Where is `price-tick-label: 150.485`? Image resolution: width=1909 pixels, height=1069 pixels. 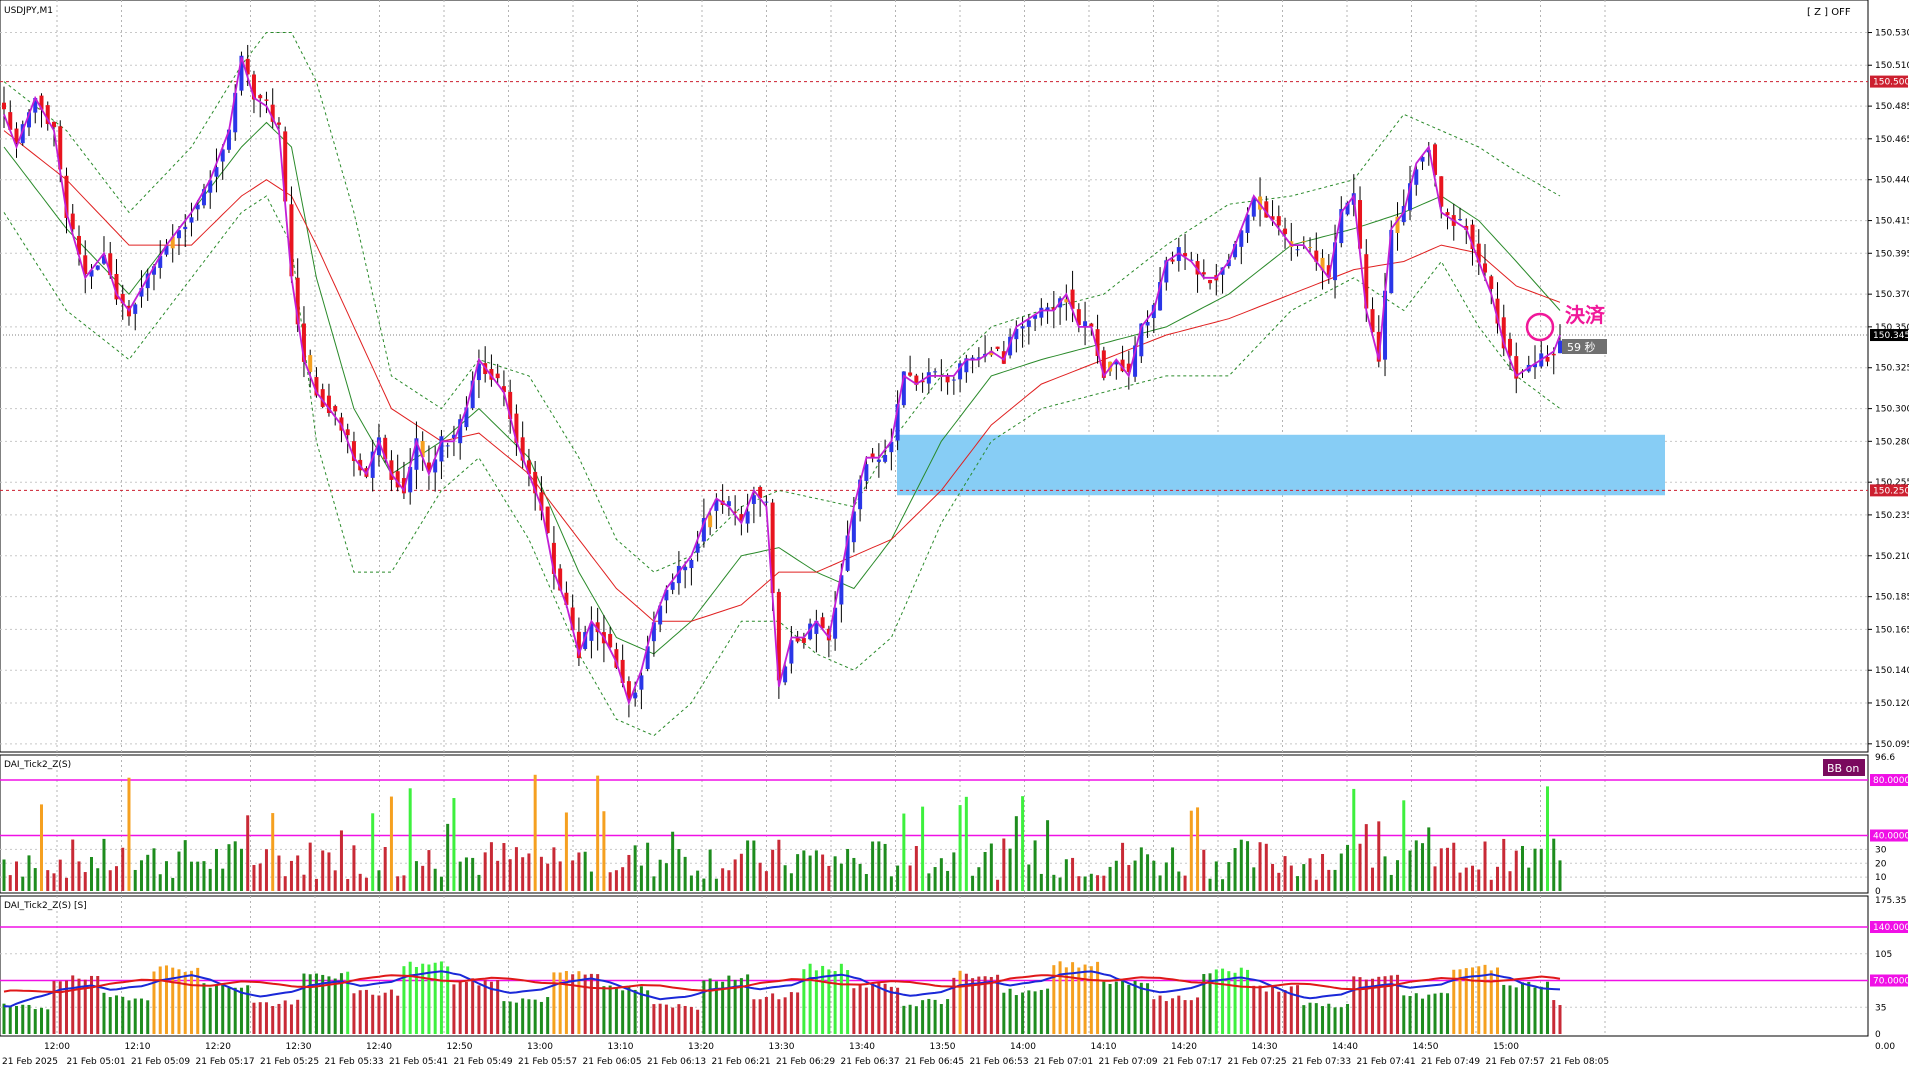
price-tick-label: 150.485 is located at coordinates (1892, 107).